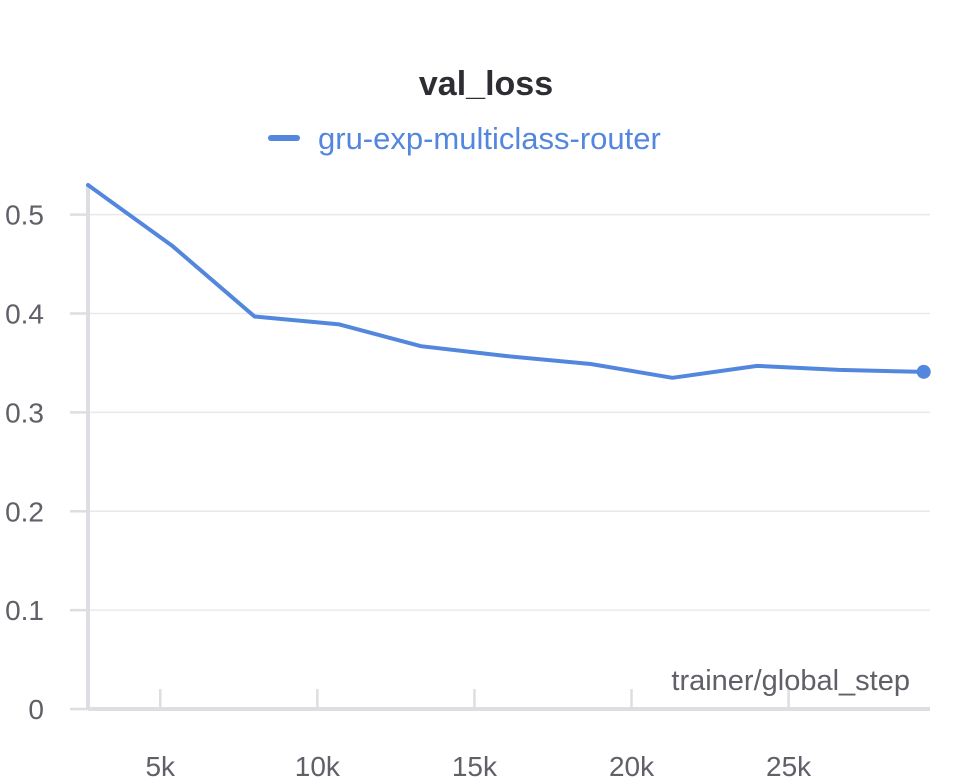 This screenshot has height=783, width=972. Describe the element at coordinates (923, 371) in the screenshot. I see `series-endpoint-marker` at that location.